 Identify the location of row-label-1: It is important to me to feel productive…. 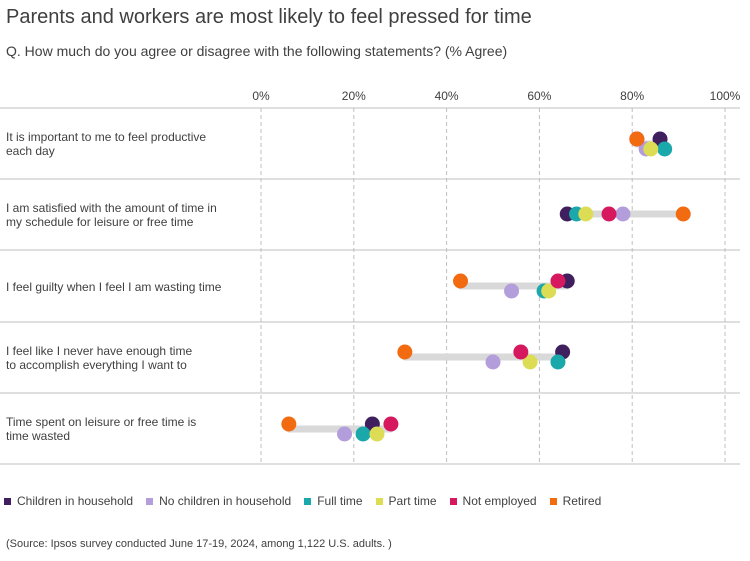
(106, 144).